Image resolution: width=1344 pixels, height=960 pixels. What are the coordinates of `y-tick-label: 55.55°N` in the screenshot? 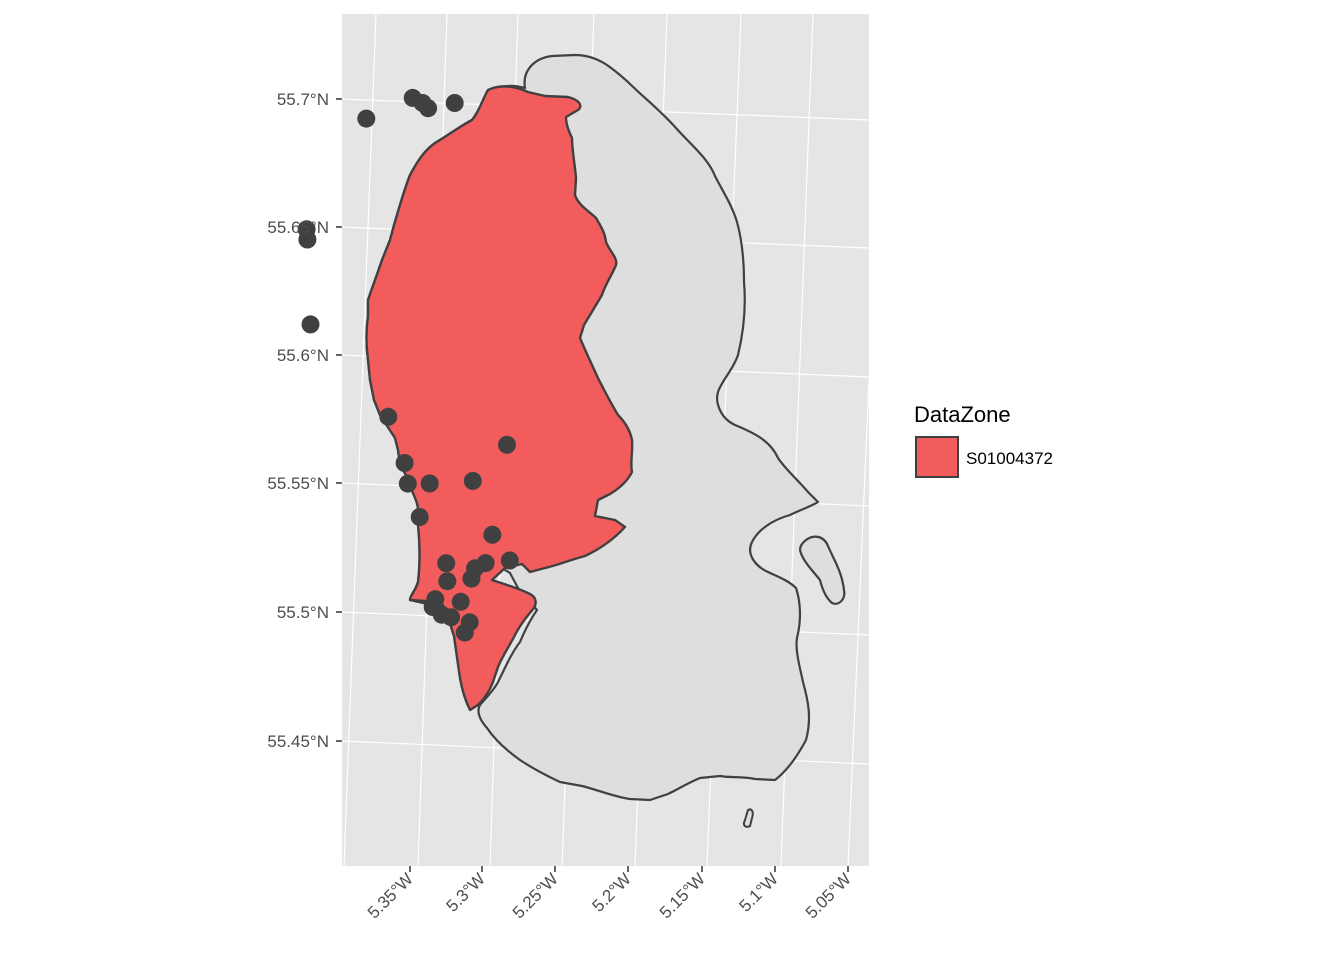 It's located at (298, 483).